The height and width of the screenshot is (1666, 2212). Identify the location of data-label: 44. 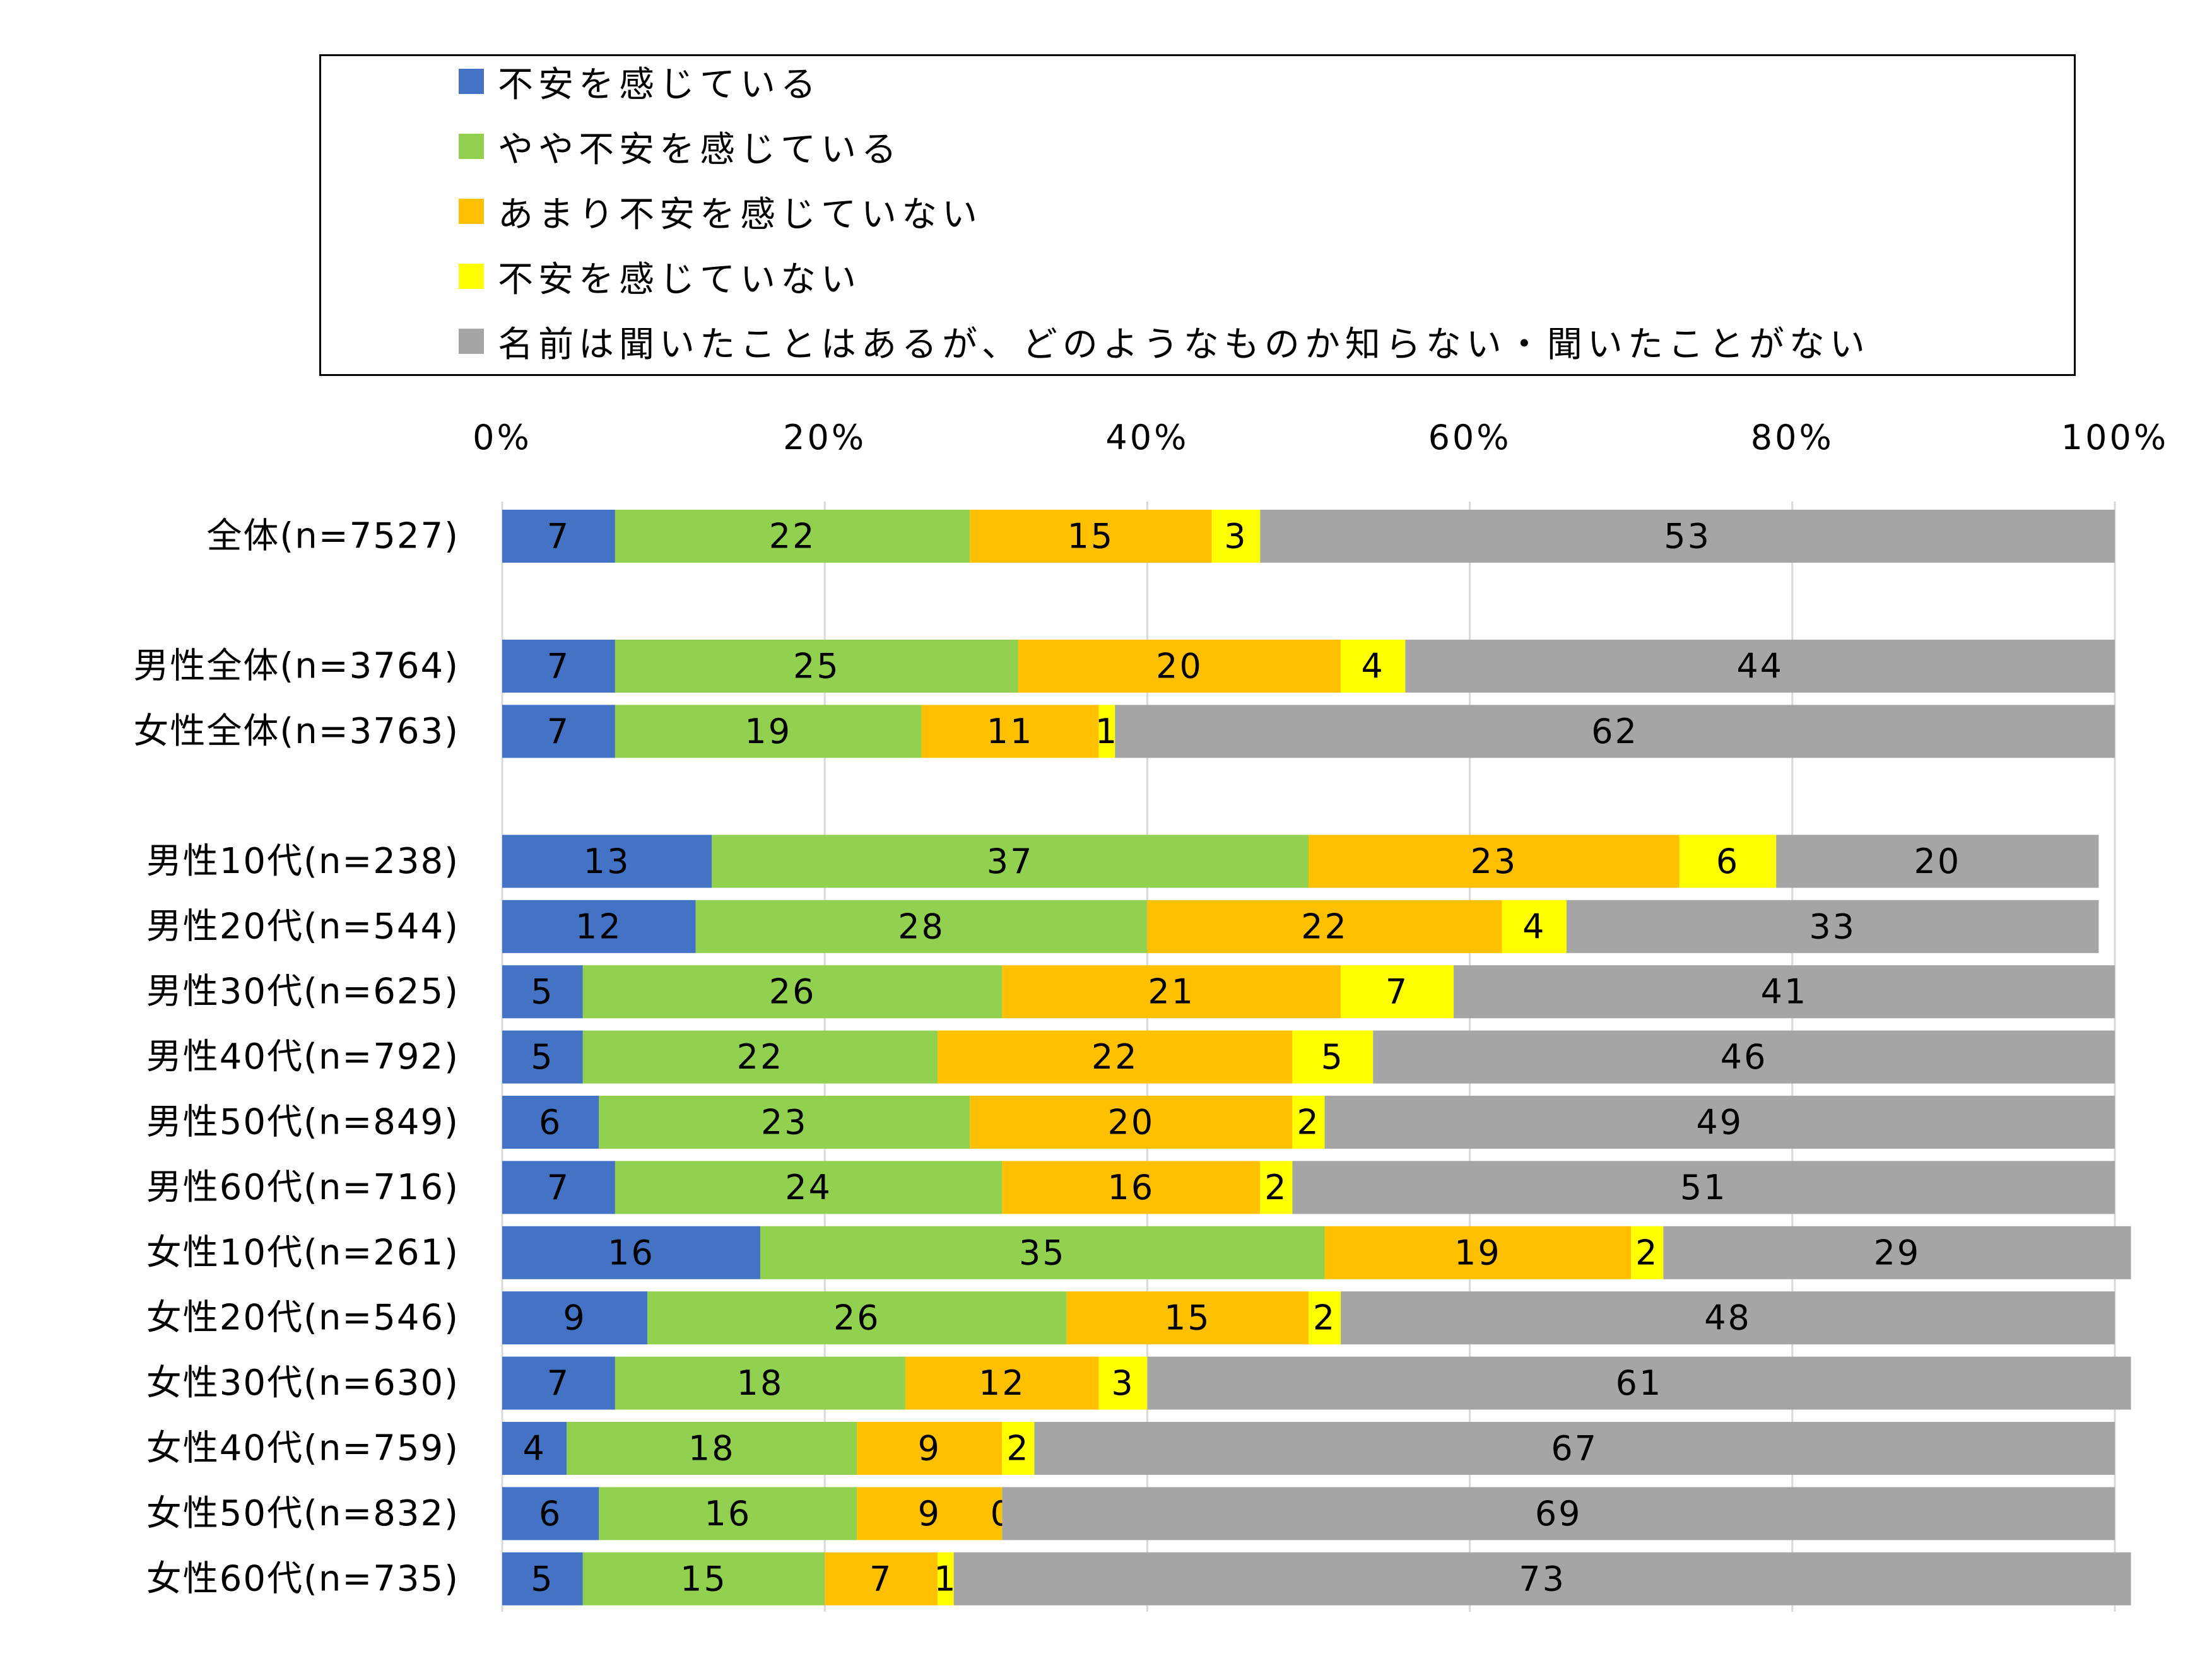
(1760, 666).